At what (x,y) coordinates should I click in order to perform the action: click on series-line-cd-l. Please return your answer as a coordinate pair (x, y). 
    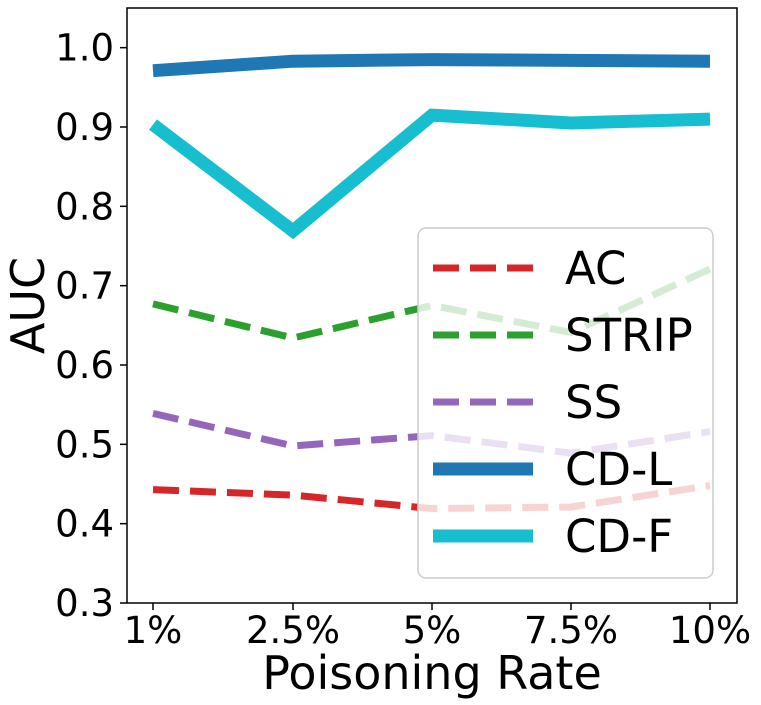
    Looking at the image, I should click on (431, 65).